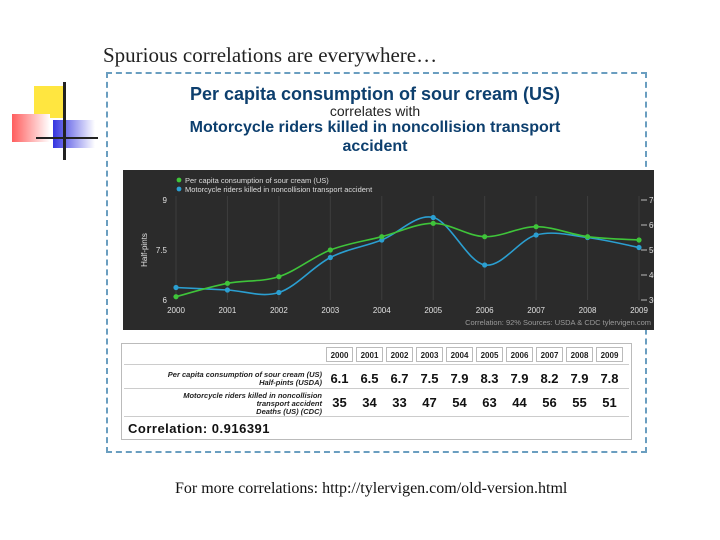 This screenshot has width=720, height=540. What do you see at coordinates (489, 378) in the screenshot?
I see `table-cell: 8.3` at bounding box center [489, 378].